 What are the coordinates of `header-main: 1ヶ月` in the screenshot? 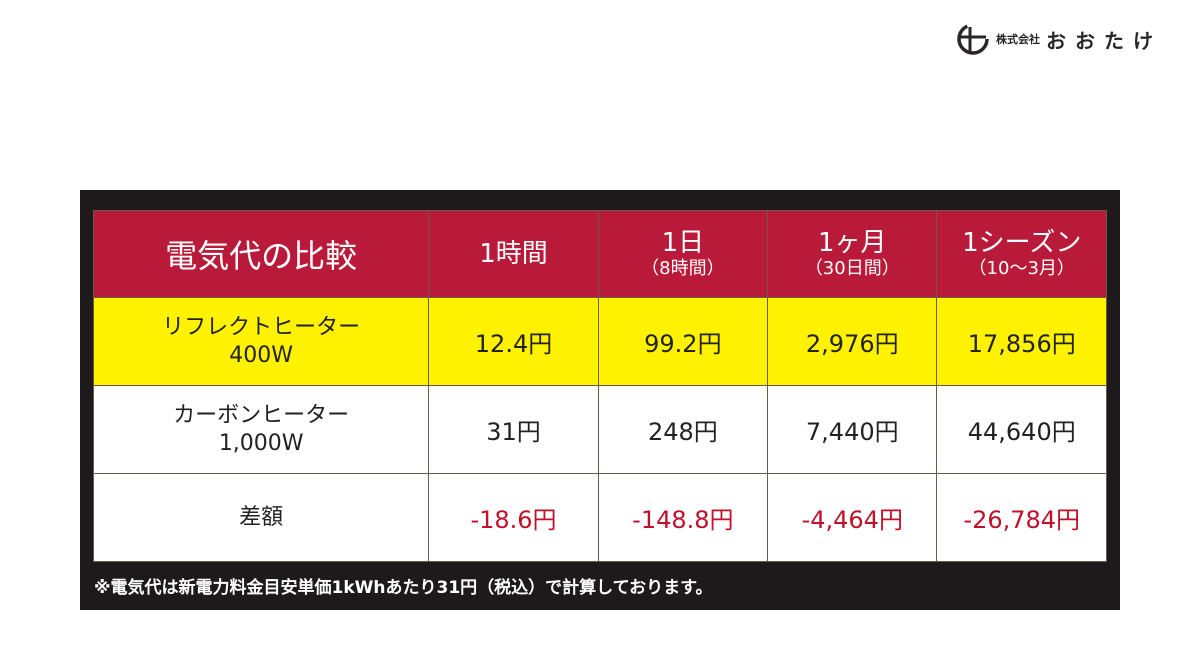 It's located at (852, 243).